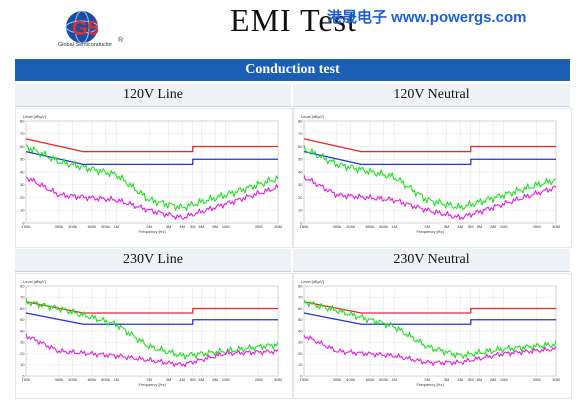  What do you see at coordinates (153, 95) in the screenshot?
I see `panel-label-120v-line: 120V Line` at bounding box center [153, 95].